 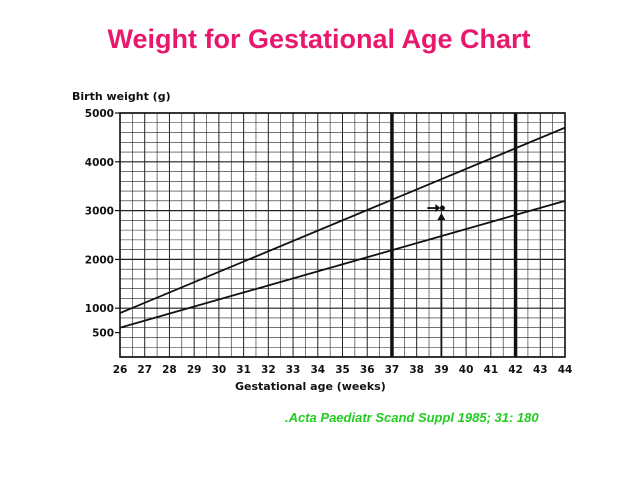 I want to click on y-tick-label: 4000, so click(x=99, y=163).